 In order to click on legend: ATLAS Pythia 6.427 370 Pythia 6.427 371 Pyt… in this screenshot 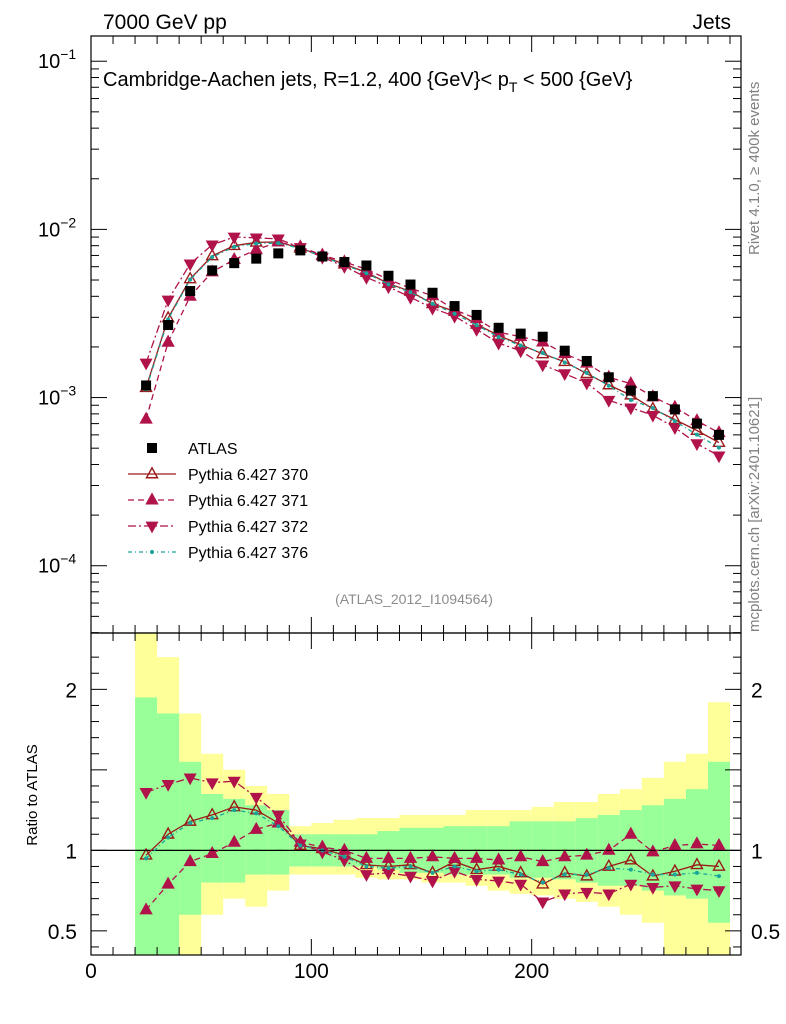, I will do `click(218, 501)`.